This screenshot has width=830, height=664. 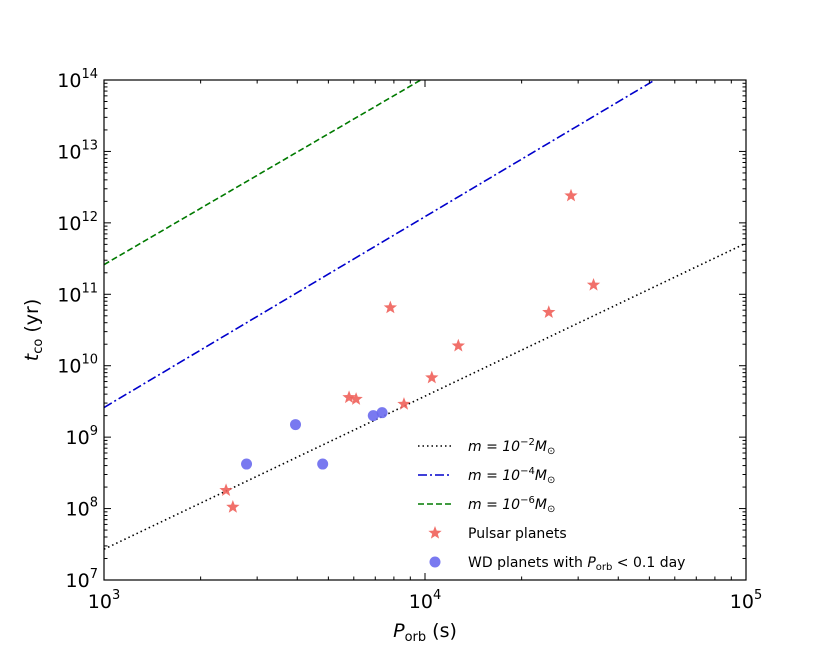 What do you see at coordinates (77, 365) in the screenshot?
I see `y-tick-label: 10¹⁰` at bounding box center [77, 365].